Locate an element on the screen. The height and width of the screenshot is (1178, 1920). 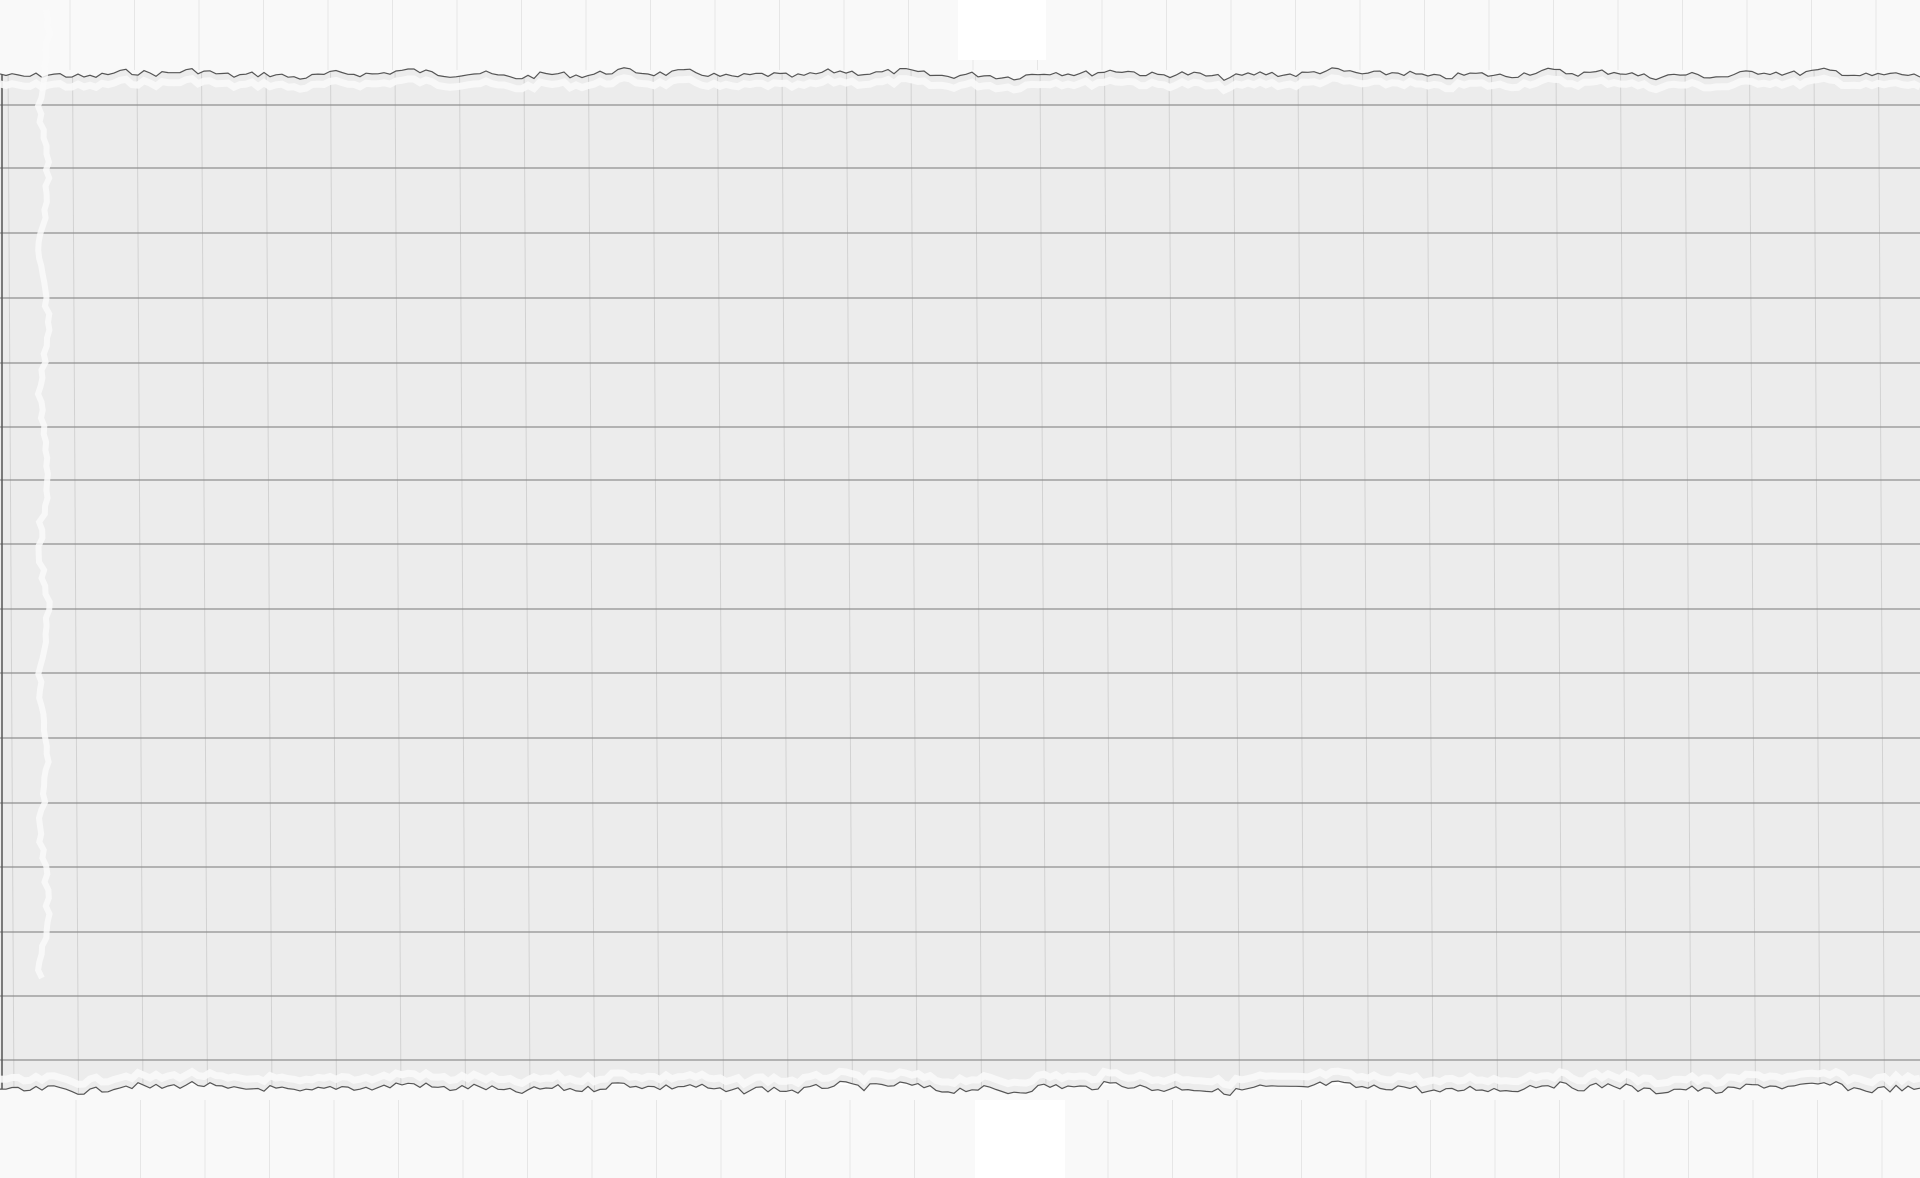
top-torn-edge is located at coordinates (960, 74).